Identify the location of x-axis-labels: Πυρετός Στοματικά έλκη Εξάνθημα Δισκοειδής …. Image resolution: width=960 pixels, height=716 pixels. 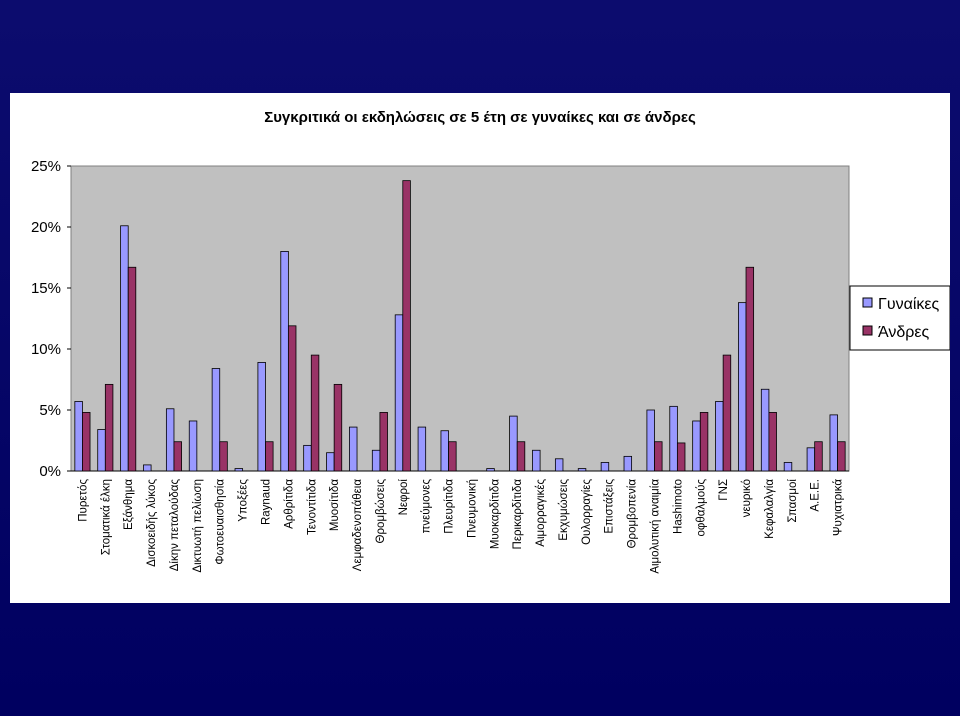
(460, 526).